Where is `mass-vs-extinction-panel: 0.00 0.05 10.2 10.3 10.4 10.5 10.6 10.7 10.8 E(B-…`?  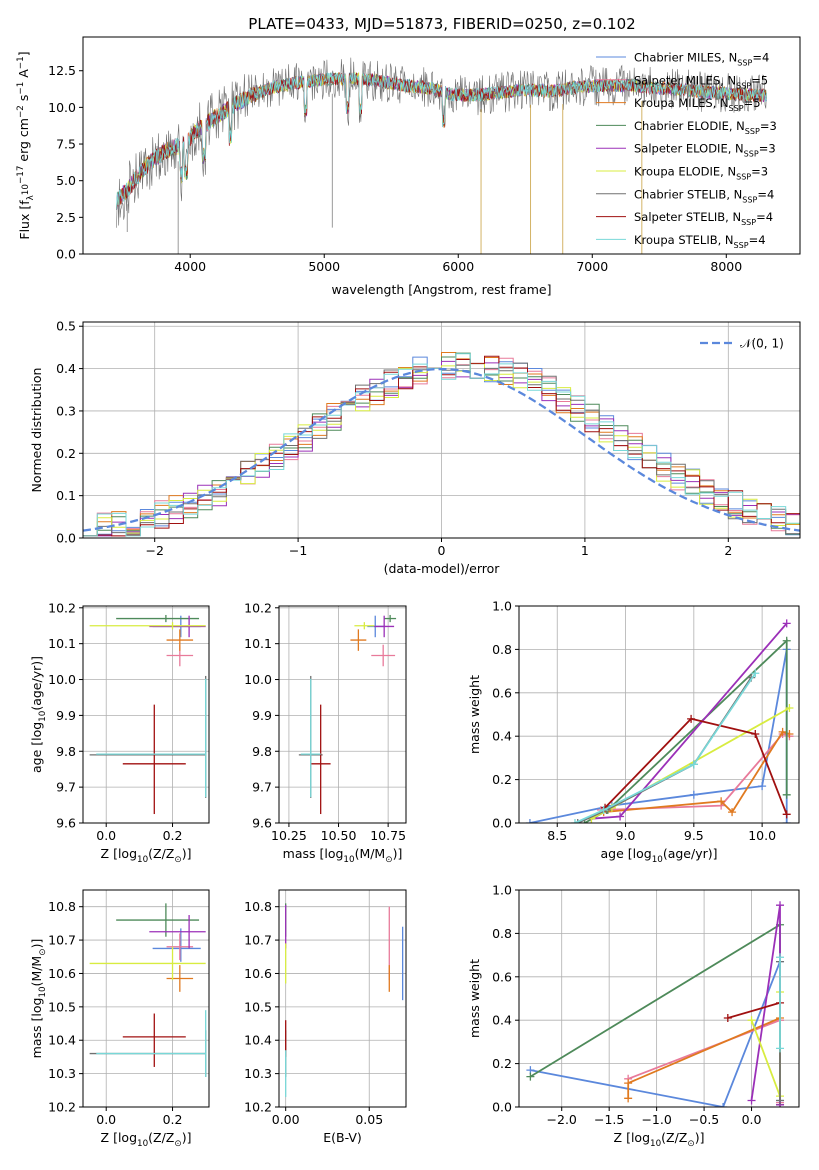 mass-vs-extinction-panel: 0.00 0.05 10.2 10.3 10.4 10.5 10.6 10.7 10.8 E(B-… is located at coordinates (325, 1017).